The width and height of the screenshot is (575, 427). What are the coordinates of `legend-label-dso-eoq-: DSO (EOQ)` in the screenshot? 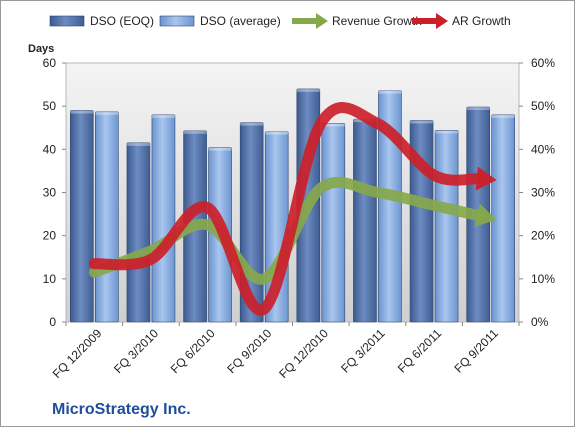 It's located at (122, 21).